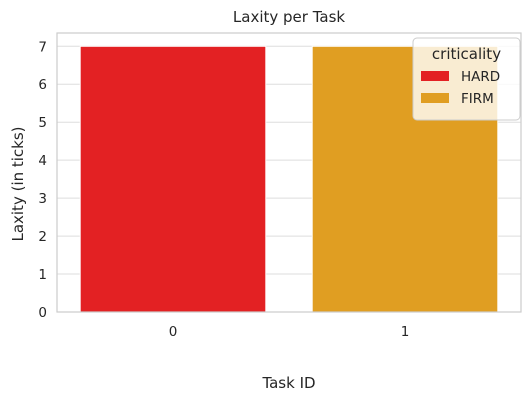  Describe the element at coordinates (405, 332) in the screenshot. I see `x-tick-label: 1` at that location.